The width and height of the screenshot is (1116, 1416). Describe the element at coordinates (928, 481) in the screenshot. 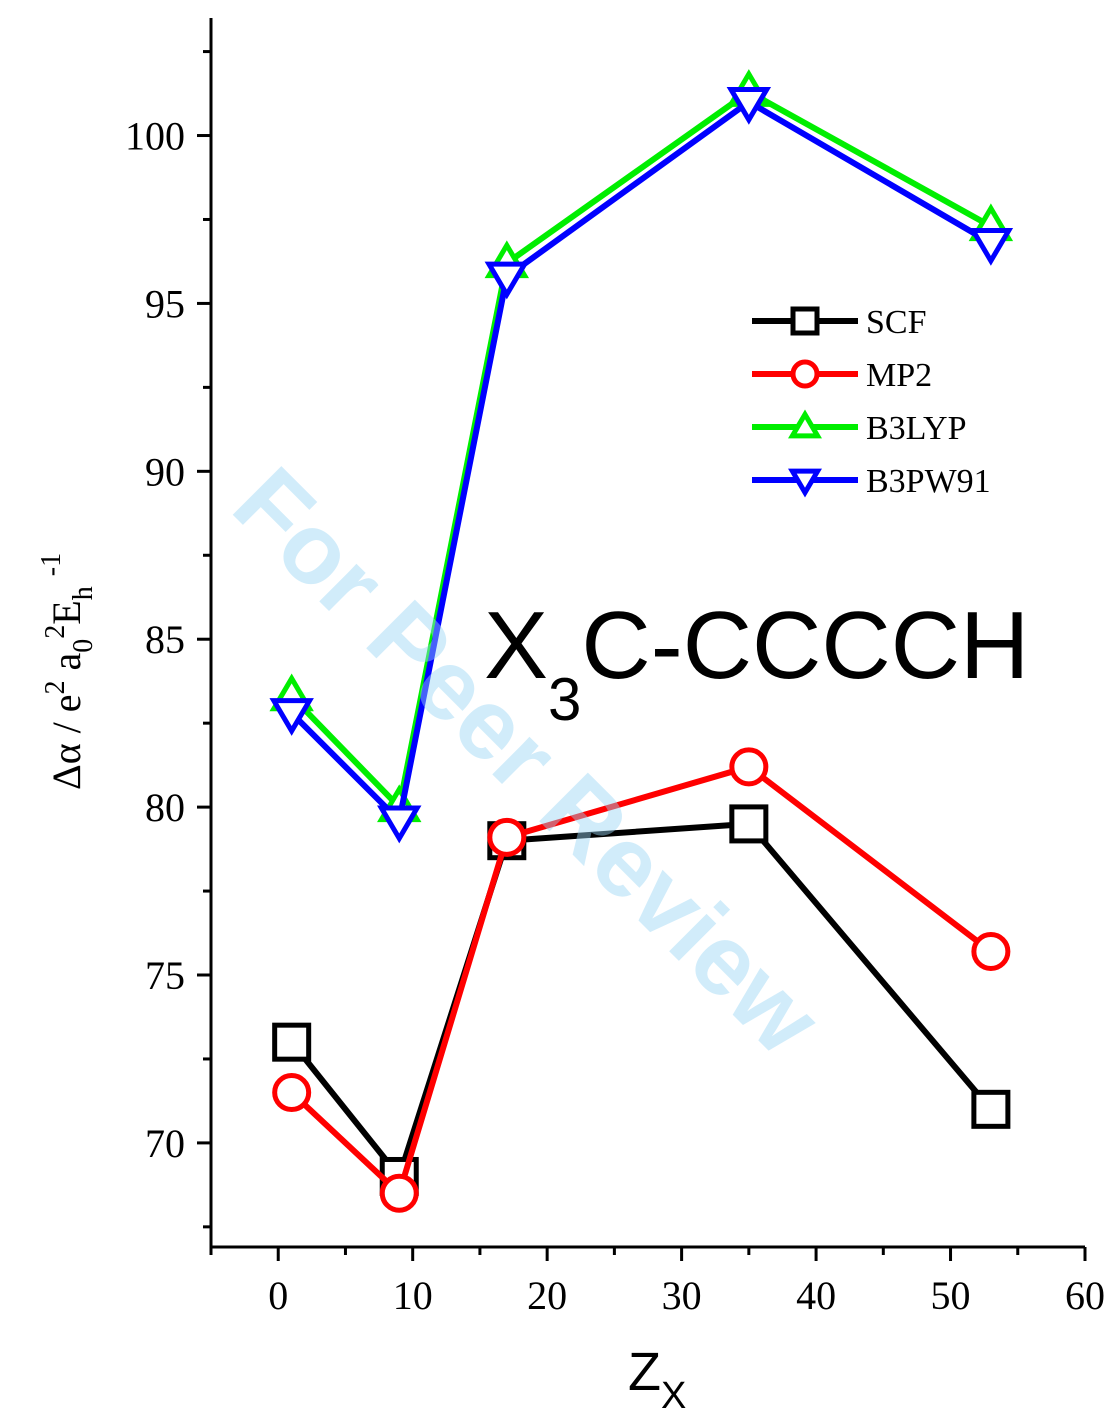

I see `legend-label: B3PW91` at that location.